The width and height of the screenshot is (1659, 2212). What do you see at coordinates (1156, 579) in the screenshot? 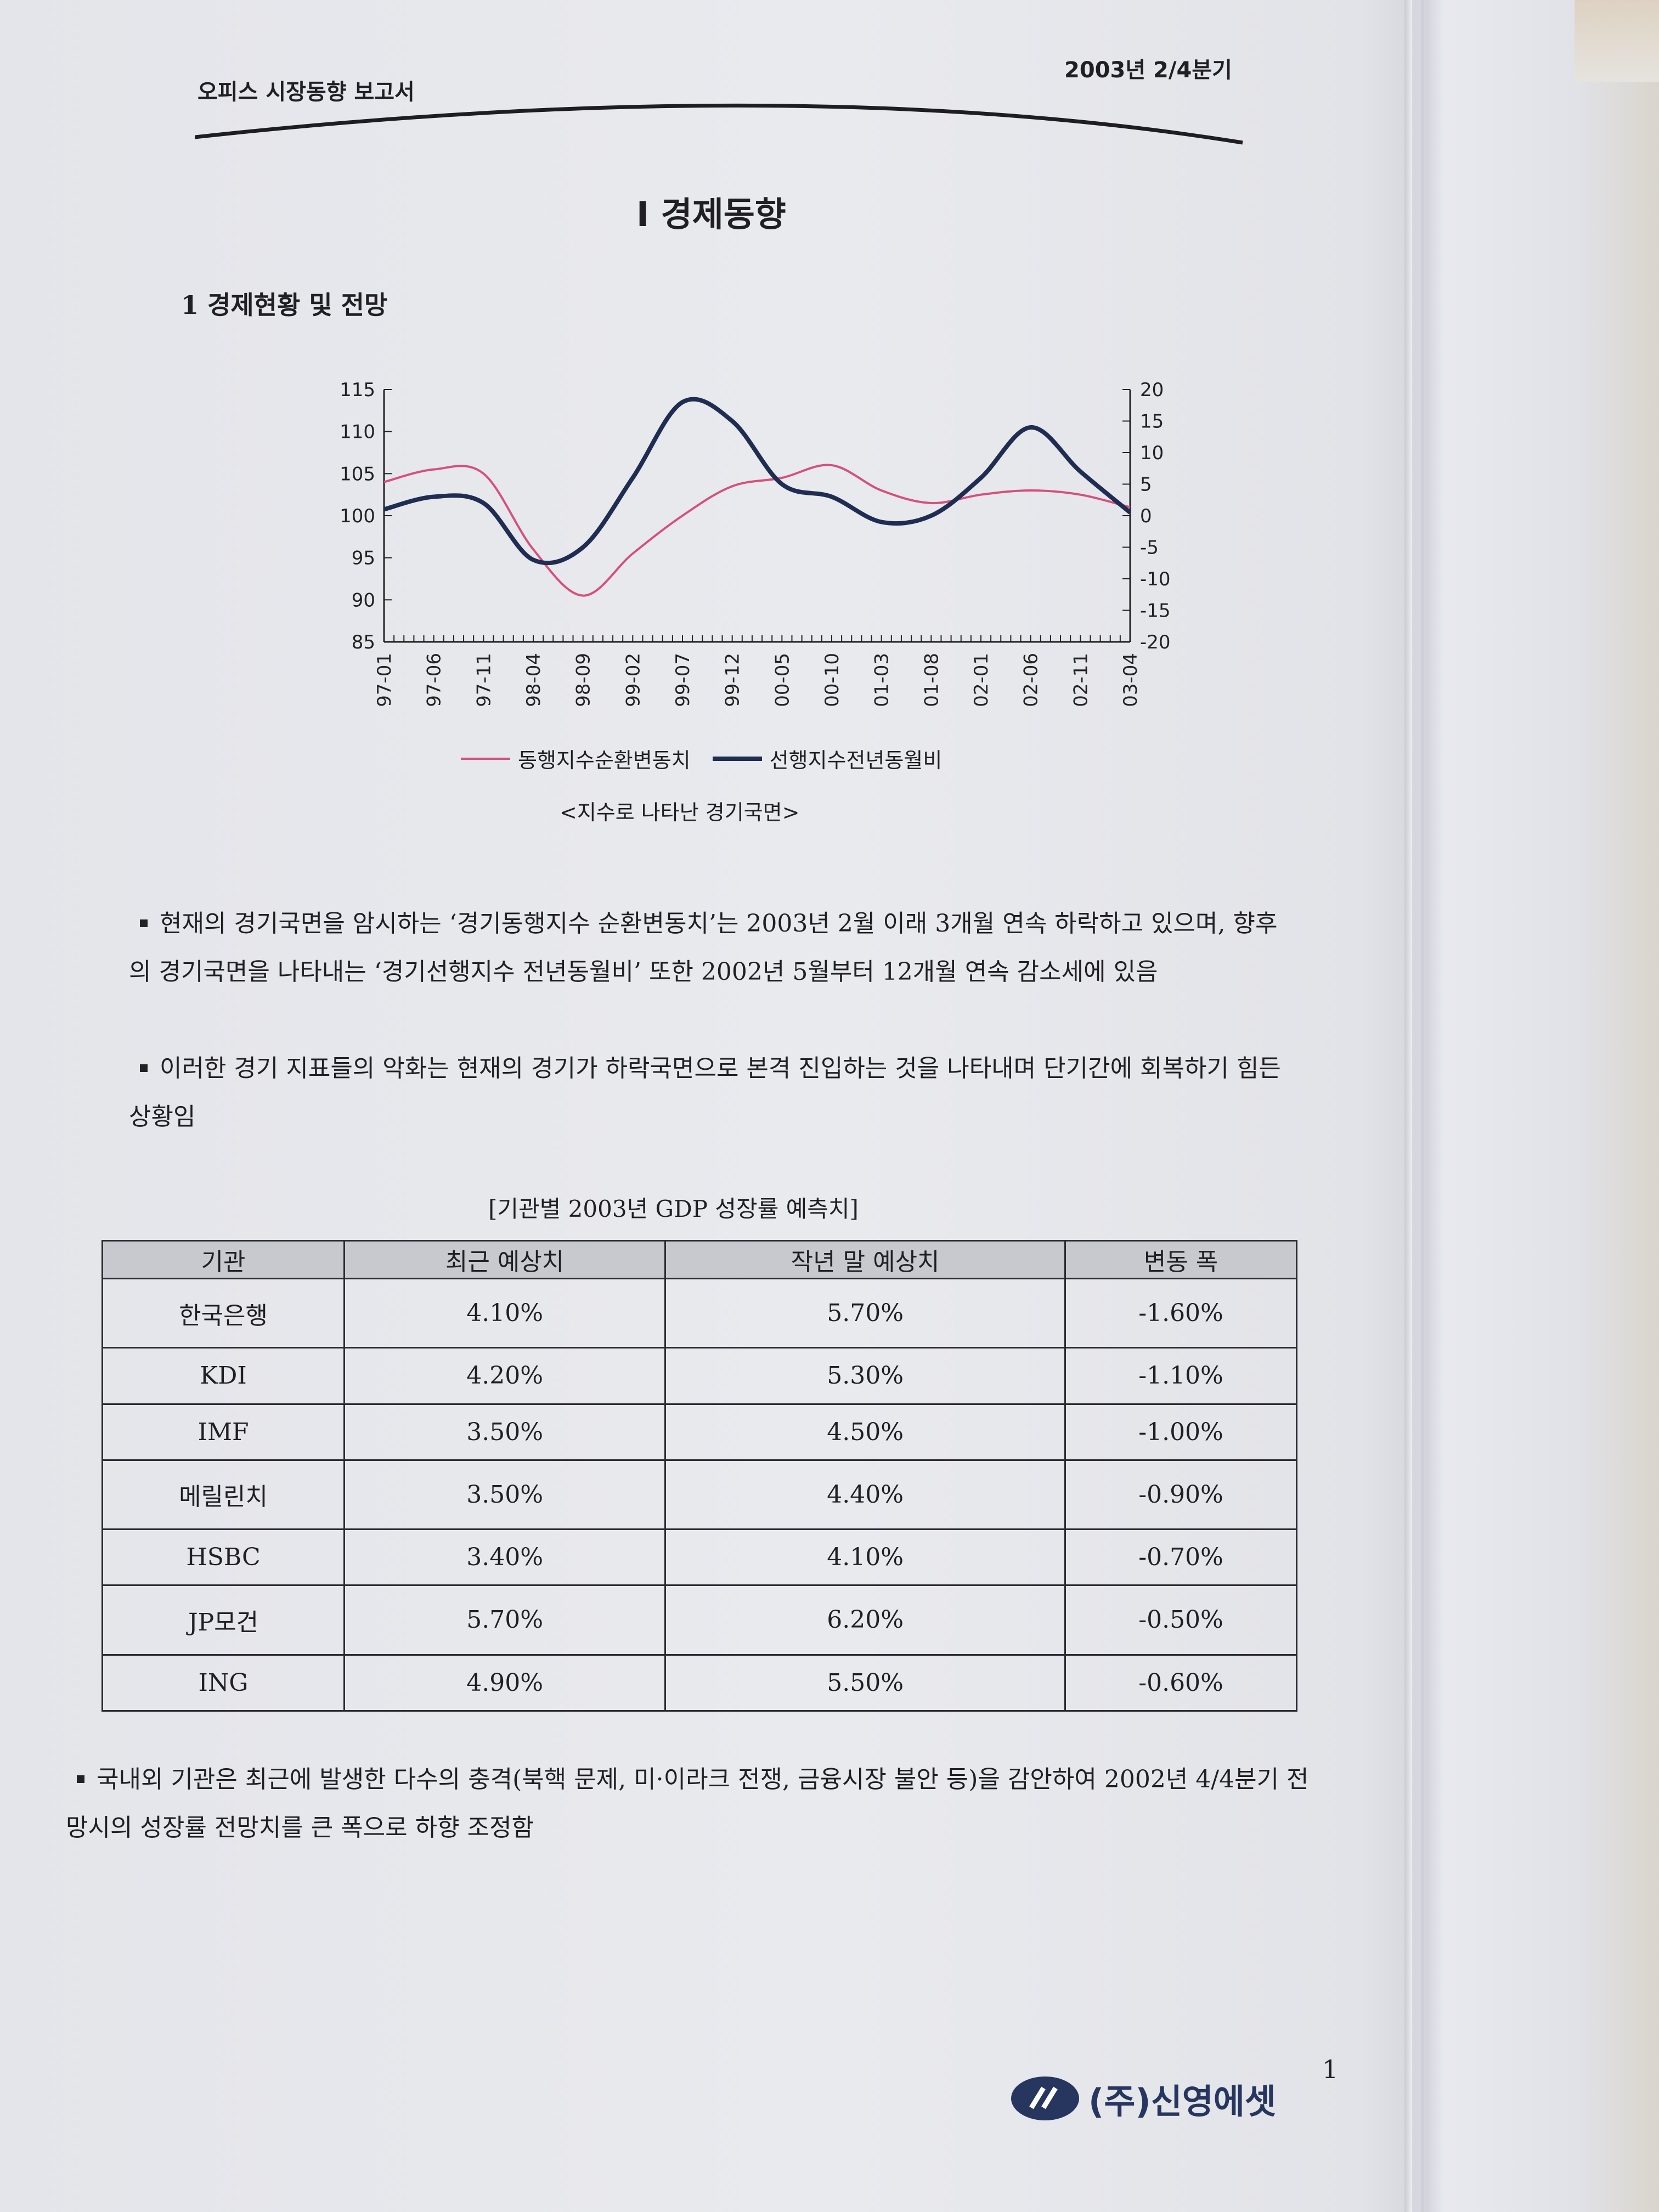
I see `y-right-tick-label: -10` at bounding box center [1156, 579].